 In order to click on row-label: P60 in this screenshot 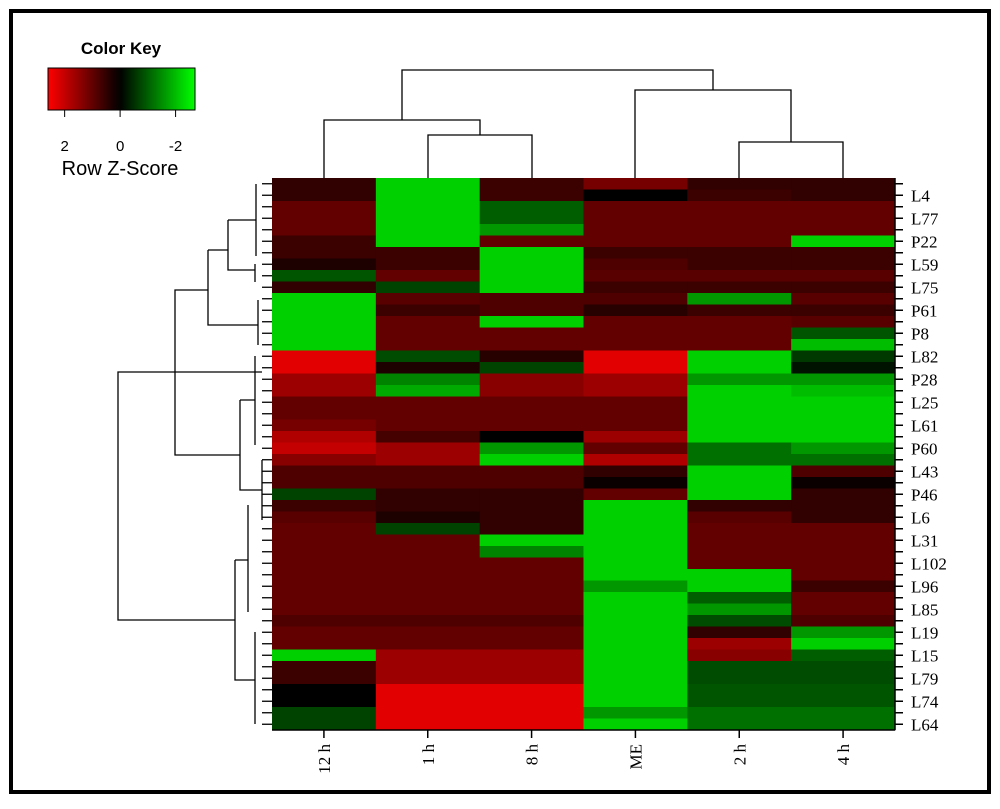, I will do `click(924, 448)`.